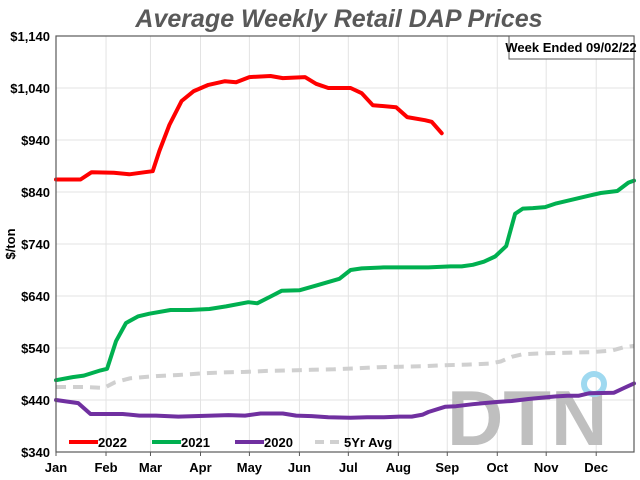  I want to click on legend-label: 5Yr Avg, so click(368, 442).